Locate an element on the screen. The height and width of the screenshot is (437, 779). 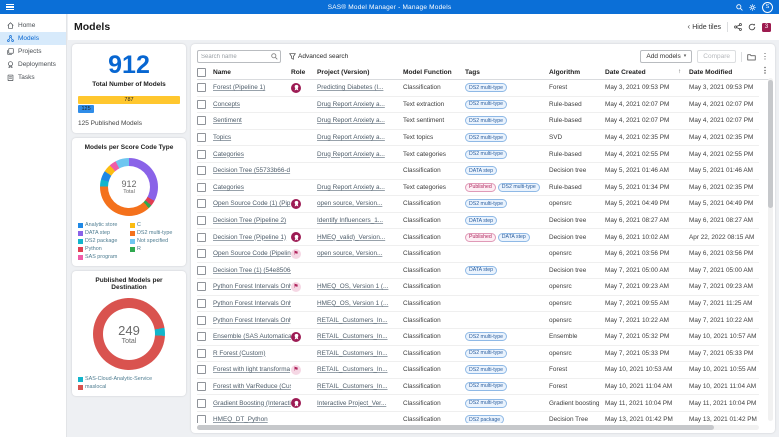
settings-gear-icon is located at coordinates (752, 7).